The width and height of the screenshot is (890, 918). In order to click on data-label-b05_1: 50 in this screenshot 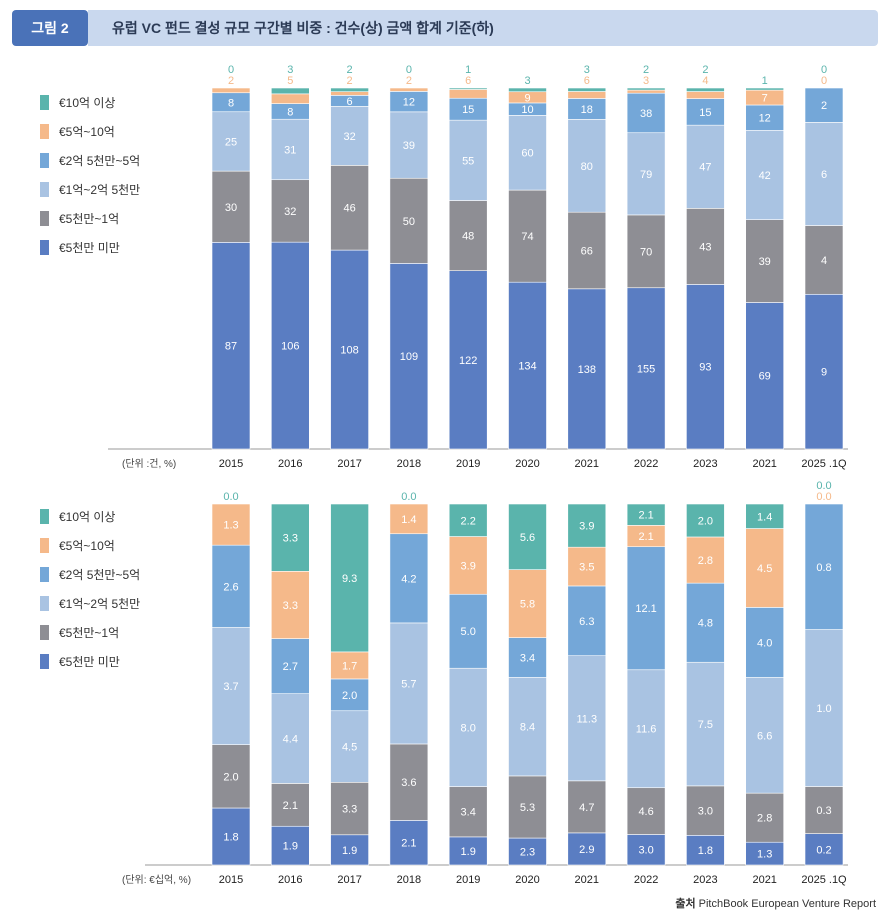, I will do `click(409, 222)`.